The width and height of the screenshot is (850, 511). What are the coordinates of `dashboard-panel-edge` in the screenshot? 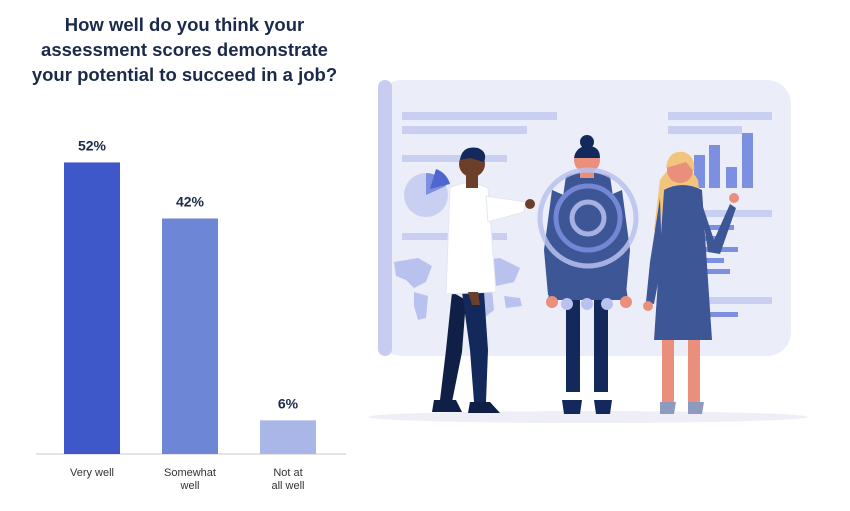 It's located at (385, 218).